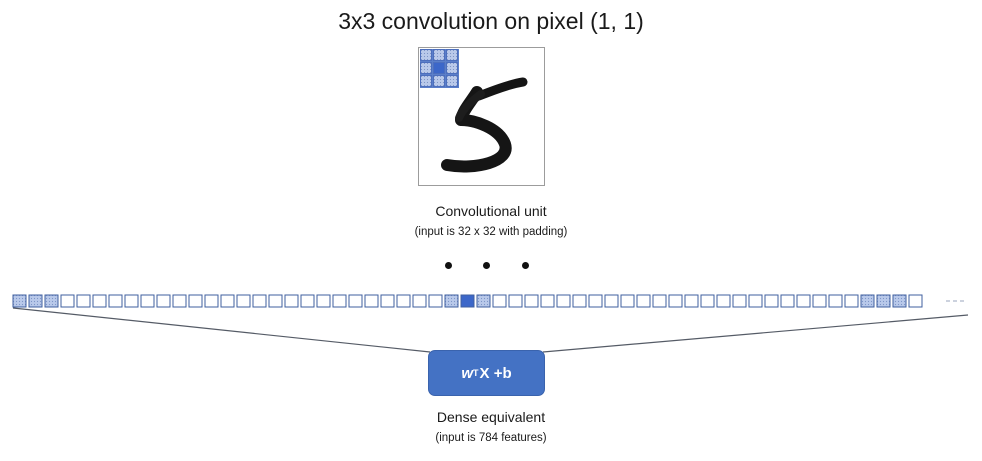 The width and height of the screenshot is (982, 461). I want to click on digit-five-image, so click(484, 125).